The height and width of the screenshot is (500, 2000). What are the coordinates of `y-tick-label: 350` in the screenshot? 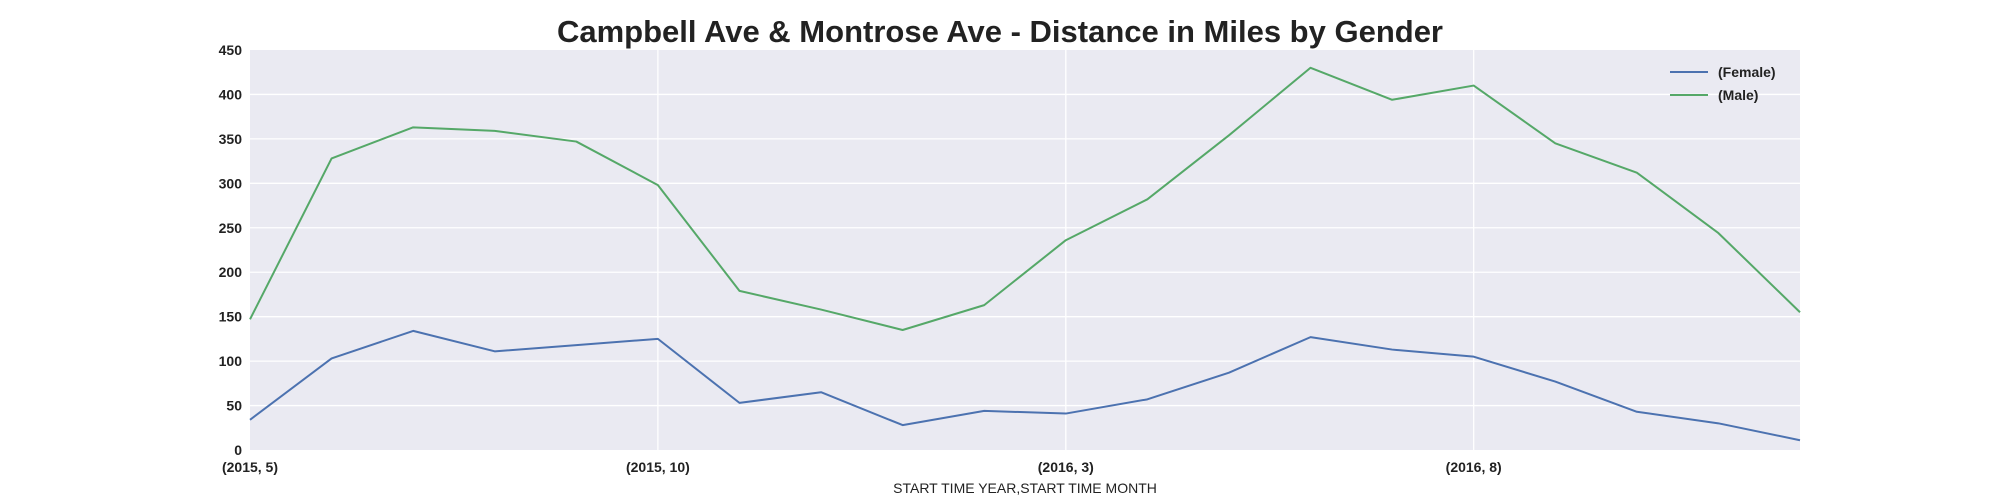 It's located at (231, 139).